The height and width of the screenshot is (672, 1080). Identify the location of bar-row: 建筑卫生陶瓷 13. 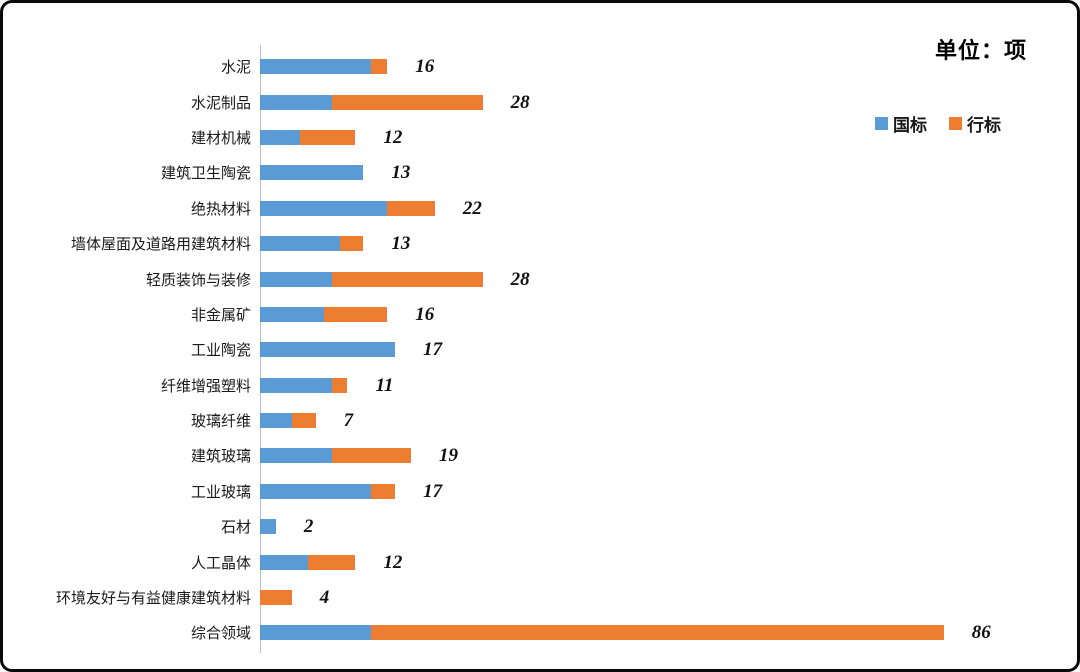
(540, 172).